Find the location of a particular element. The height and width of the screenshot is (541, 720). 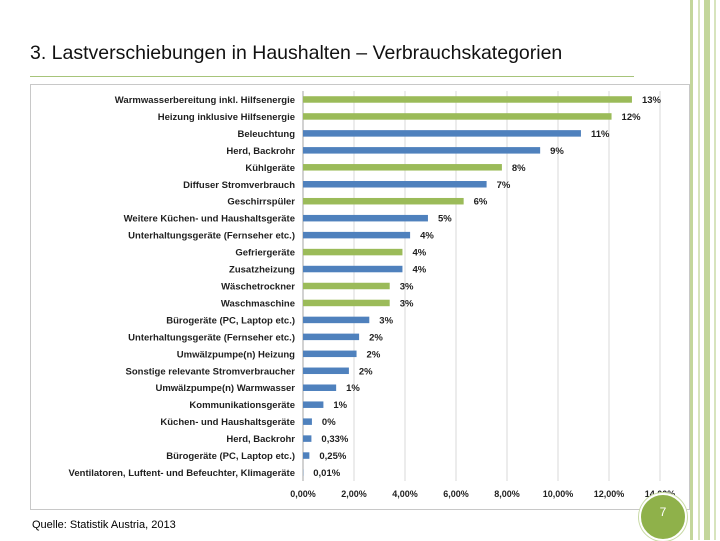

data-label: 9% is located at coordinates (557, 151).